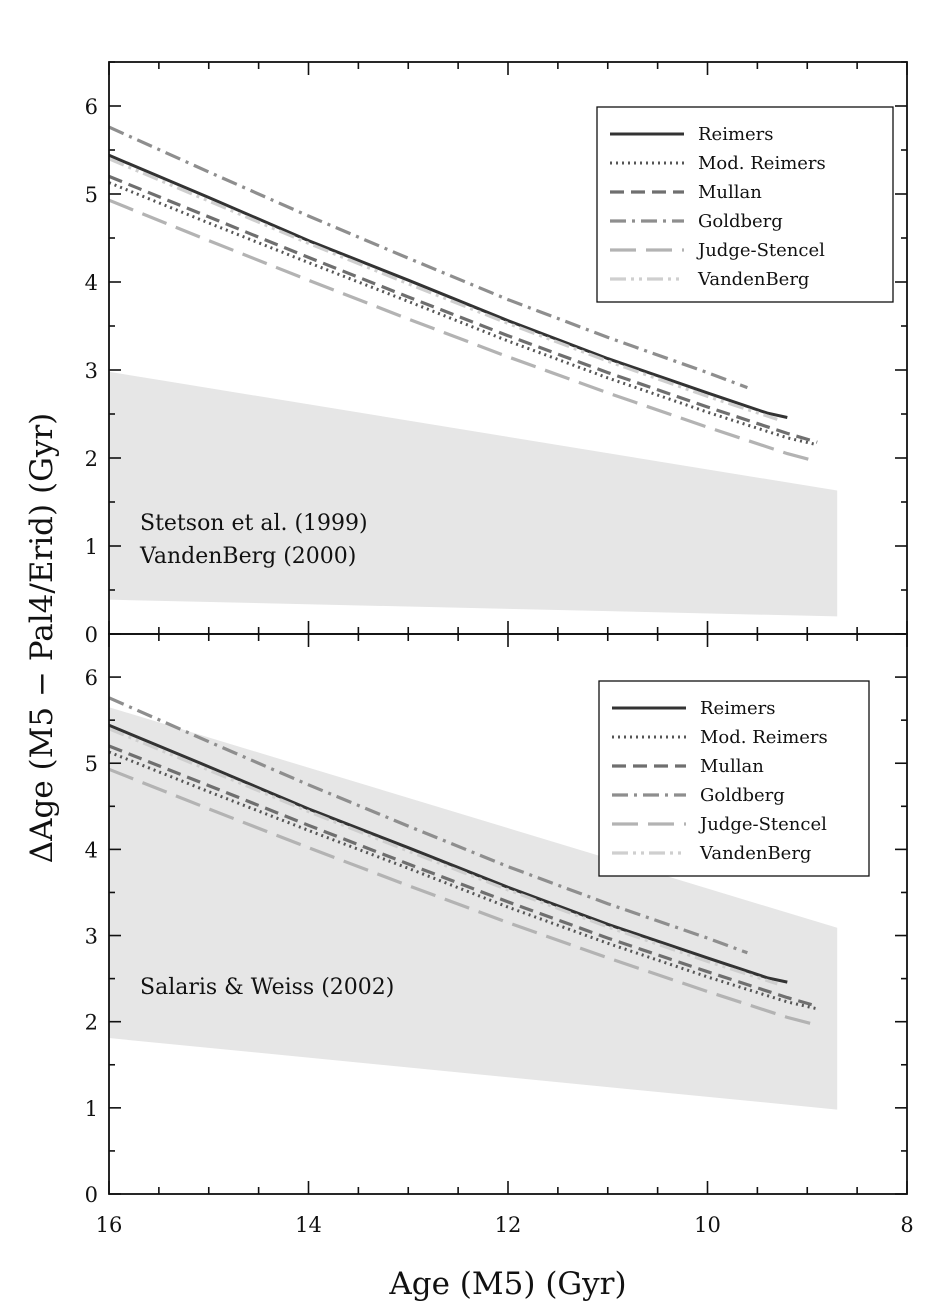  I want to click on top-series-goldberg, so click(428, 257).